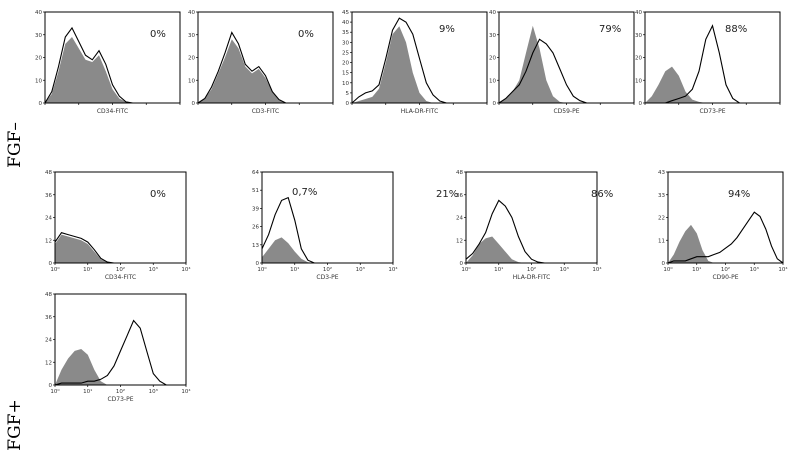 This screenshot has height=461, width=800. I want to click on y-tick-label: 64, so click(255, 173).